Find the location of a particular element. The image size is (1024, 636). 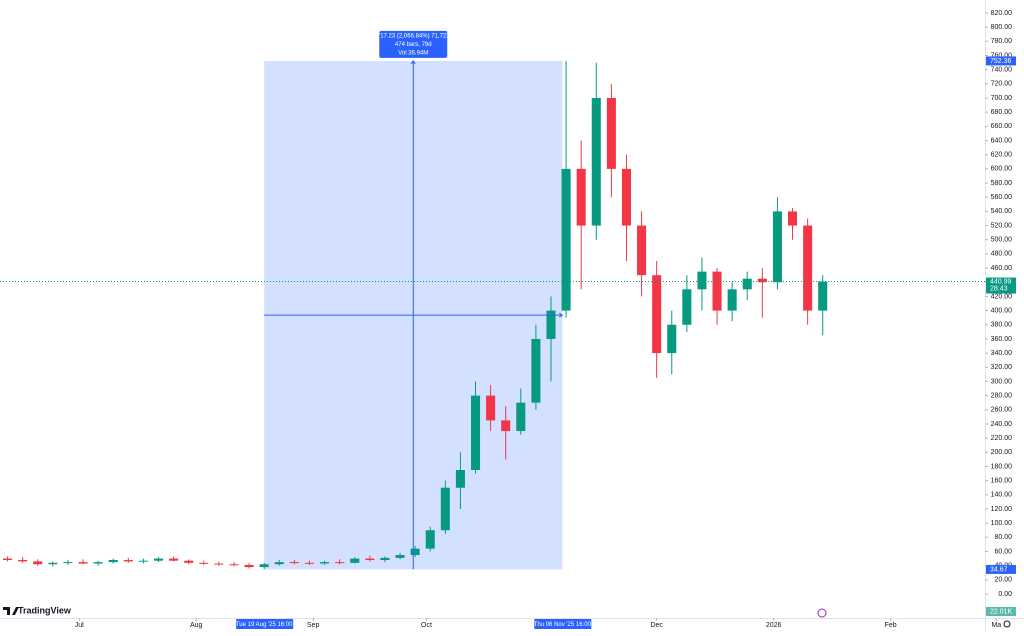

y-tick-label: 140.00 is located at coordinates (1002, 495).